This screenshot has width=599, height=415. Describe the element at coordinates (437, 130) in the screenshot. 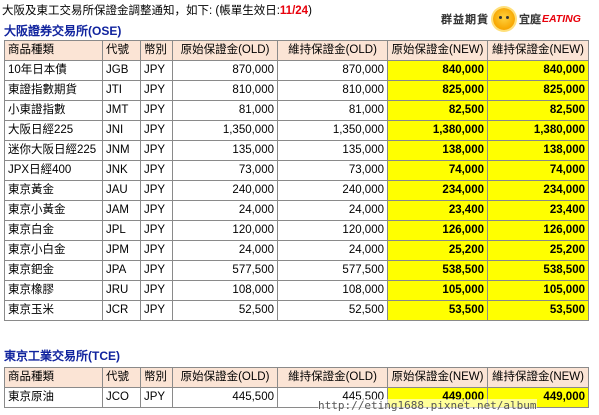

I see `cell-initial-new: 1,380,000` at that location.